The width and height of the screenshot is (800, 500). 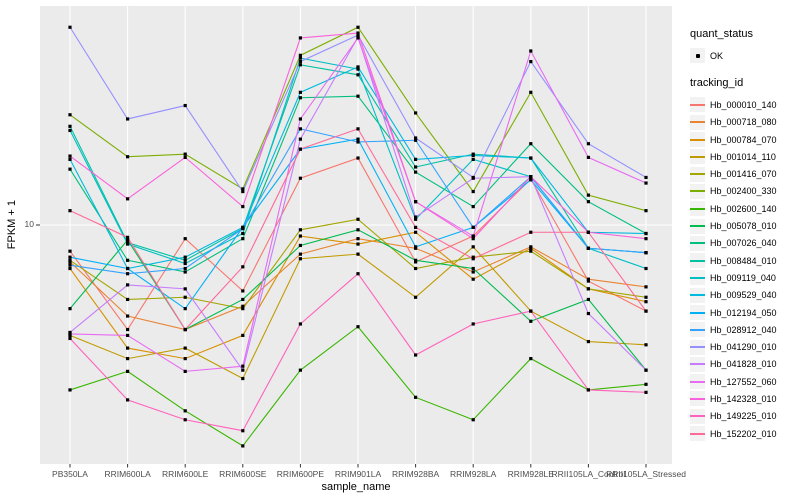 What do you see at coordinates (697, 55) in the screenshot?
I see `ok-point-icon` at bounding box center [697, 55].